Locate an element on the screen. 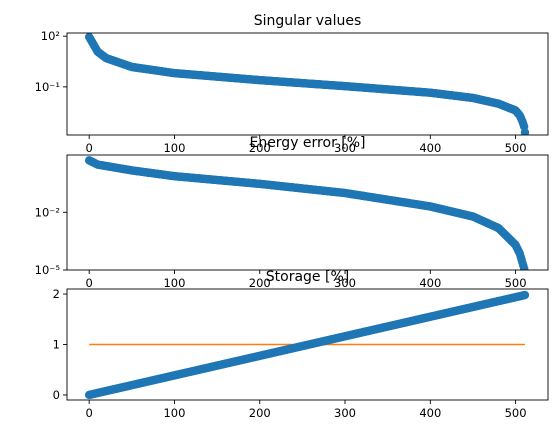 The image size is (559, 435). chart-title: Energy error [%] is located at coordinates (307, 143).